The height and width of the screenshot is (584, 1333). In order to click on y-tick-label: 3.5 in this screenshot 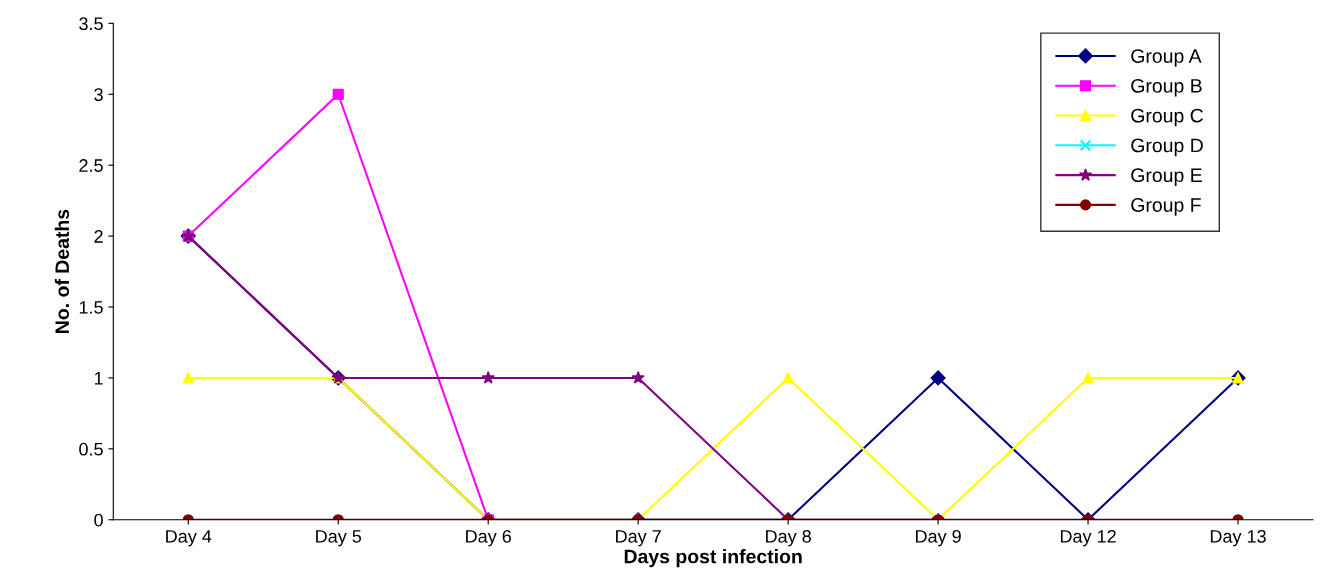, I will do `click(91, 24)`.